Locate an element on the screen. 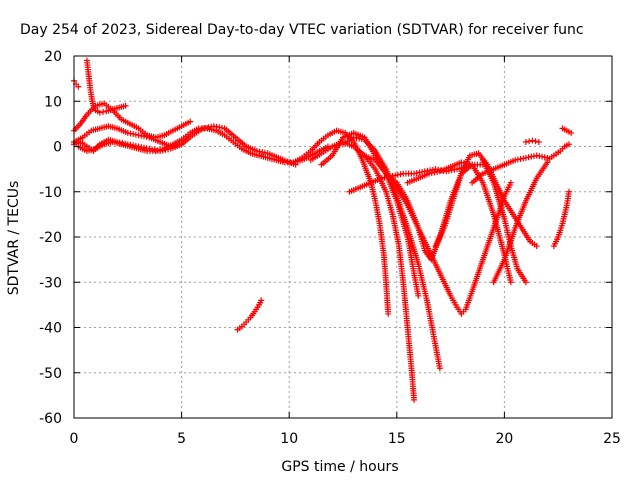 Image resolution: width=640 pixels, height=480 pixels. y-tick-label: -50 is located at coordinates (50, 374).